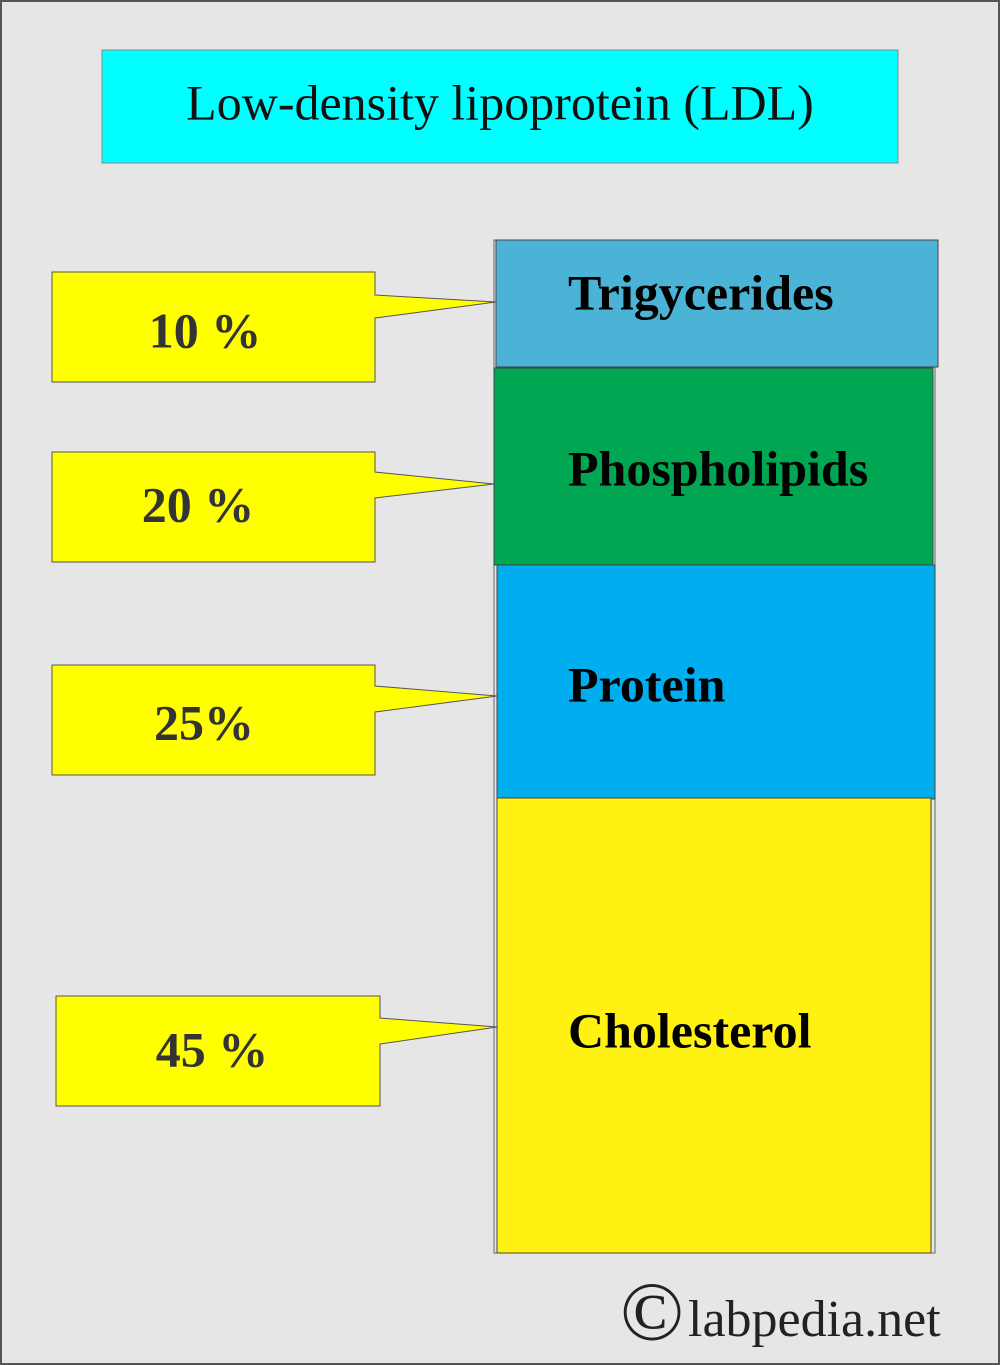  Describe the element at coordinates (814, 1319) in the screenshot. I see `watermark: labpedia.net` at that location.